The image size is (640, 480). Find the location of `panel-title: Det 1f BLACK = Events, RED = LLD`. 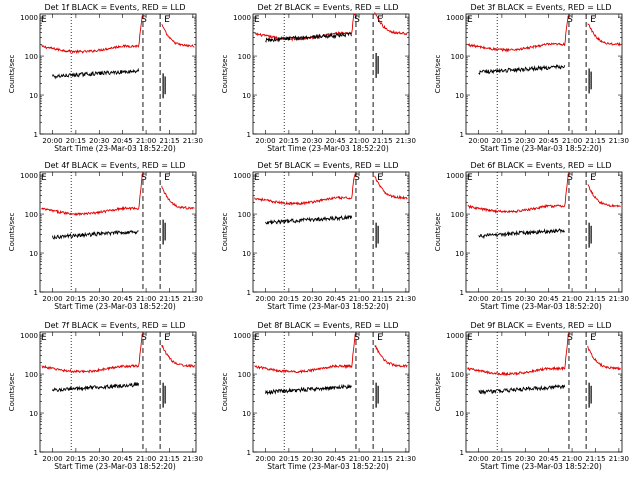

panel-title: Det 1f BLACK = Events, RED = LLD is located at coordinates (114, 7).